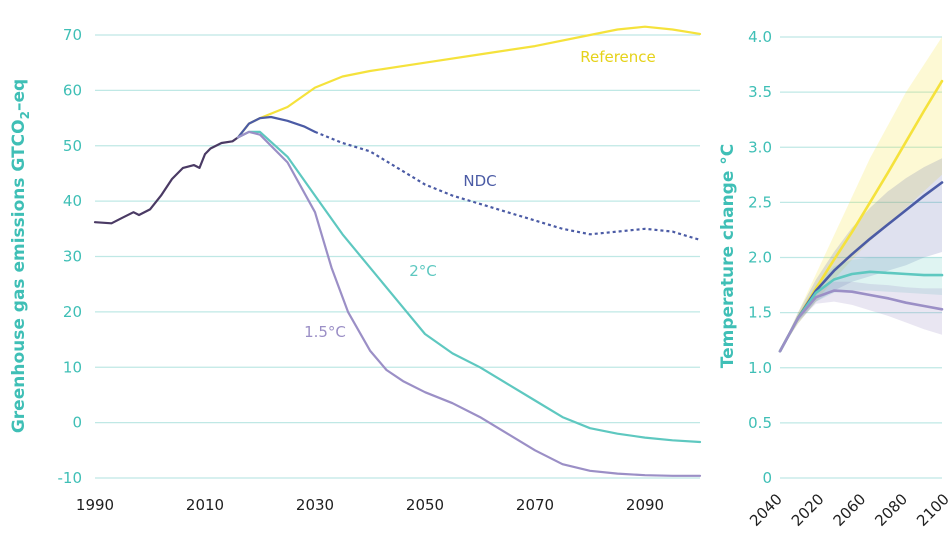 The width and height of the screenshot is (950, 537). What do you see at coordinates (479, 181) in the screenshot?
I see `annotation-ndc: NDC` at bounding box center [479, 181].